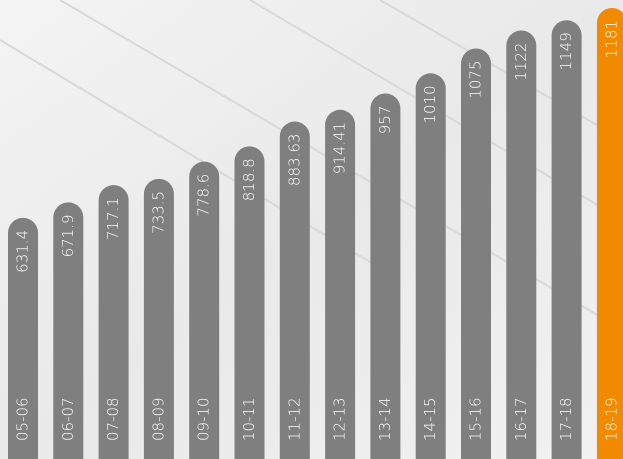 This screenshot has width=623, height=459. Describe the element at coordinates (204, 195) in the screenshot. I see `value-label: 778.6` at that location.